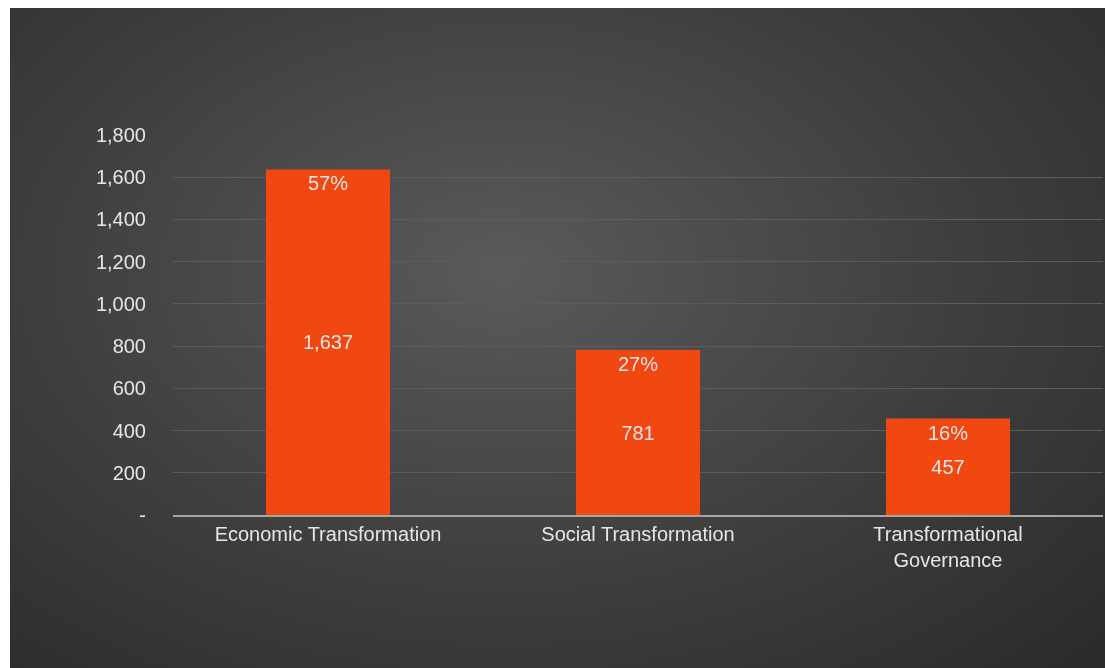  Describe the element at coordinates (328, 183) in the screenshot. I see `annotation: 57%` at that location.